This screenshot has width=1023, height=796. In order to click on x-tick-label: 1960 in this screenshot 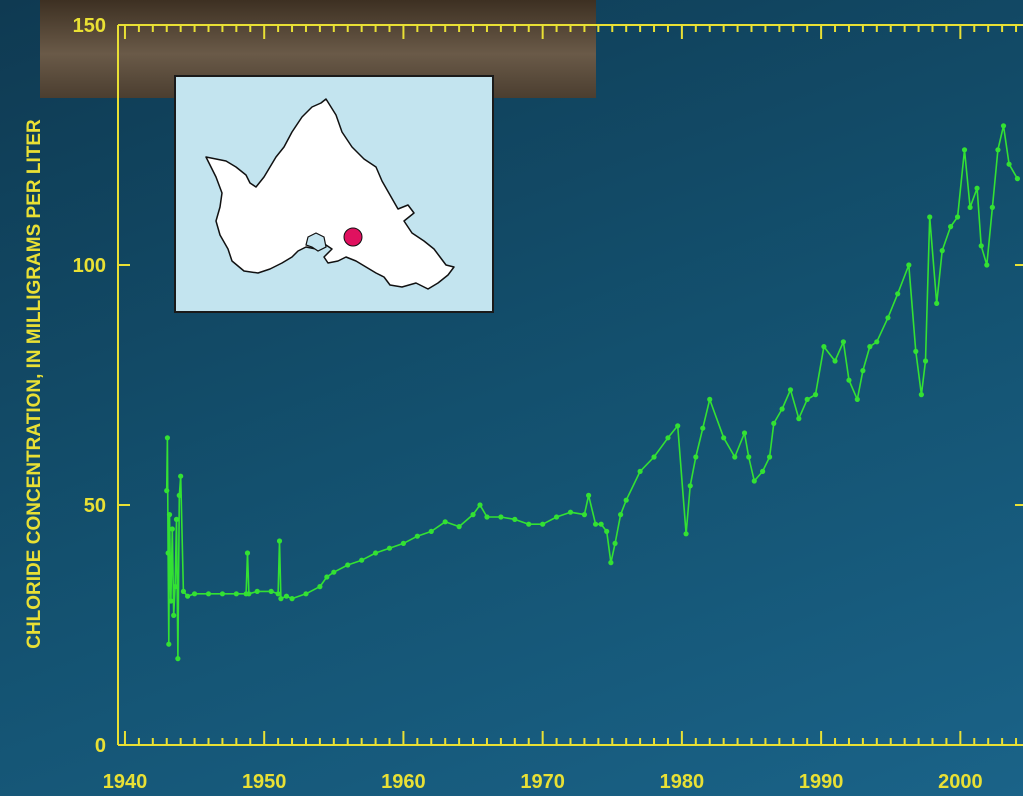, I will do `click(403, 782)`.